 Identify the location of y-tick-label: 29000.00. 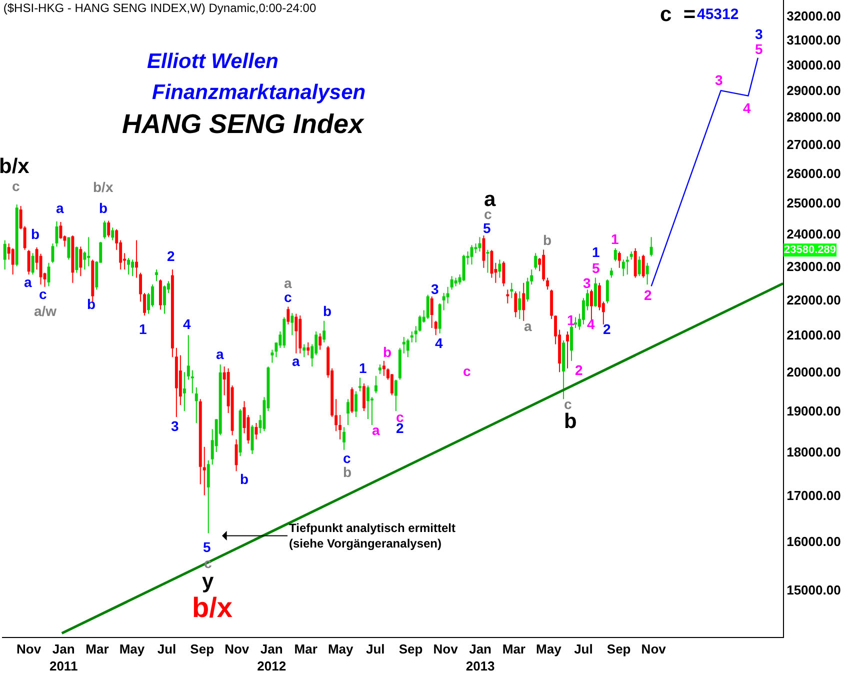
(813, 90).